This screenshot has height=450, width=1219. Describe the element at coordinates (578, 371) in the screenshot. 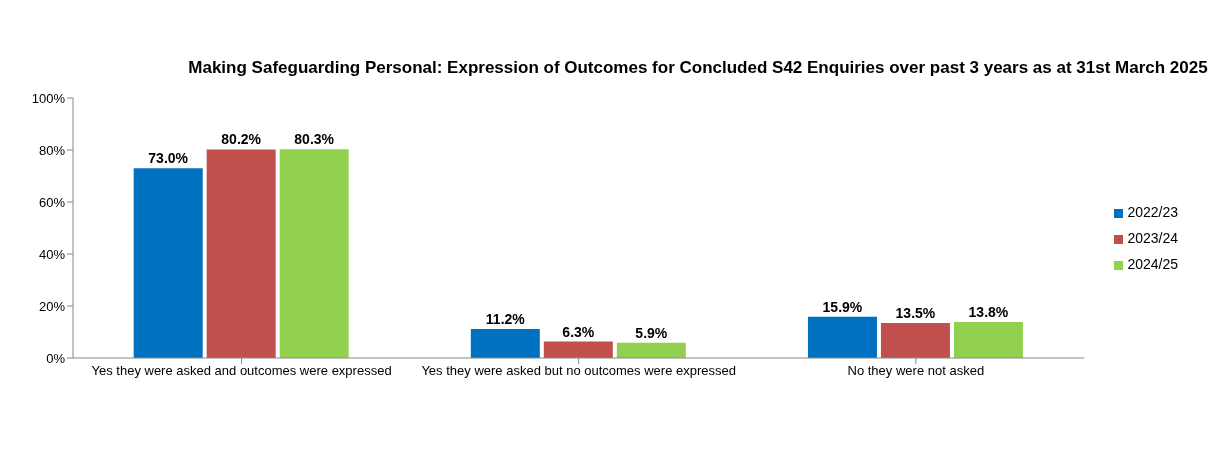

I see `x-tick-label: Yes they were asked but no outcomes were expressed` at that location.